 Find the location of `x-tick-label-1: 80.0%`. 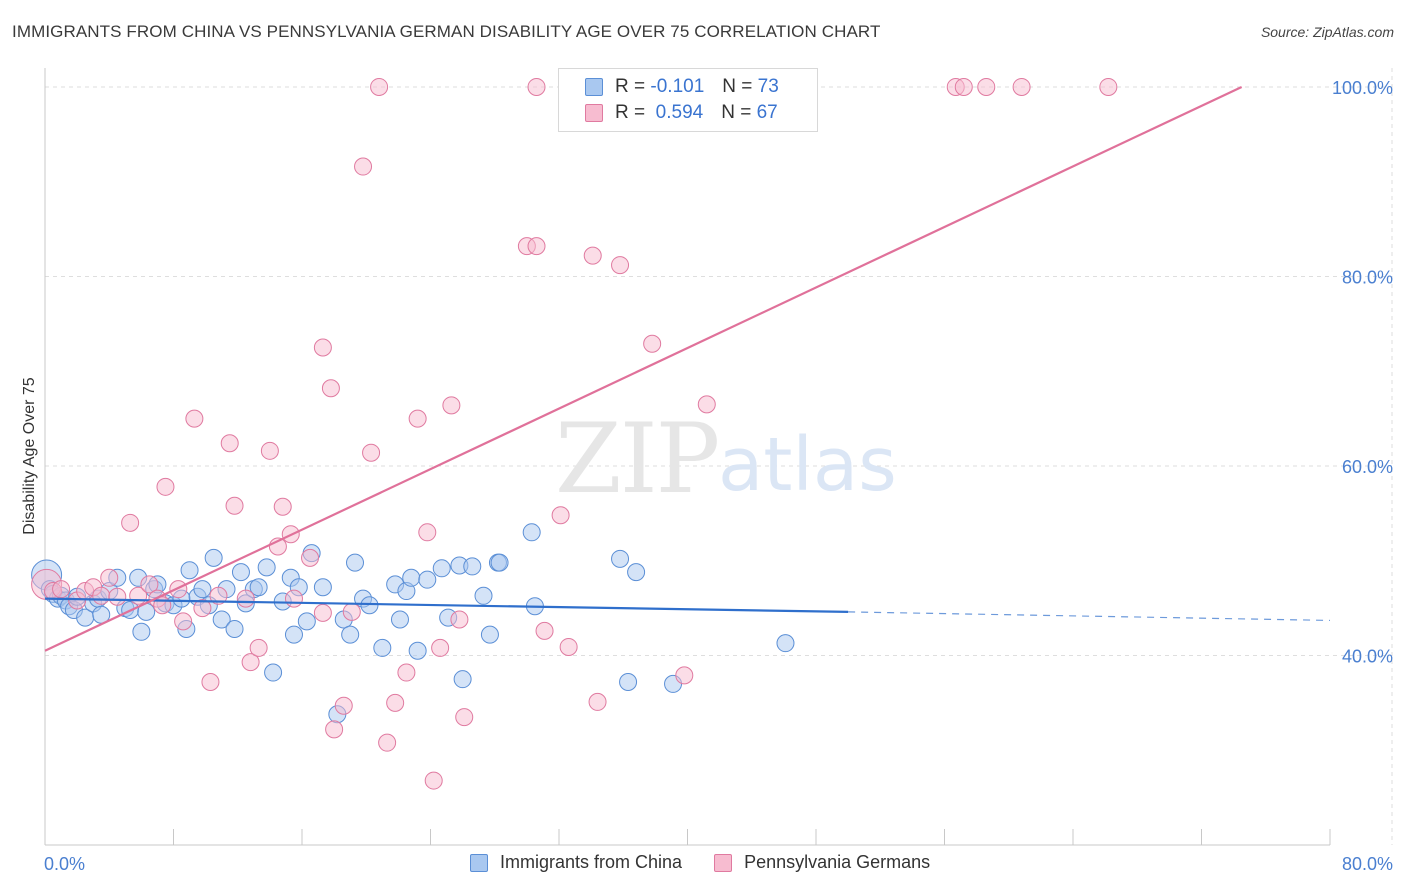

x-tick-label-1: 80.0% is located at coordinates (1367, 864).